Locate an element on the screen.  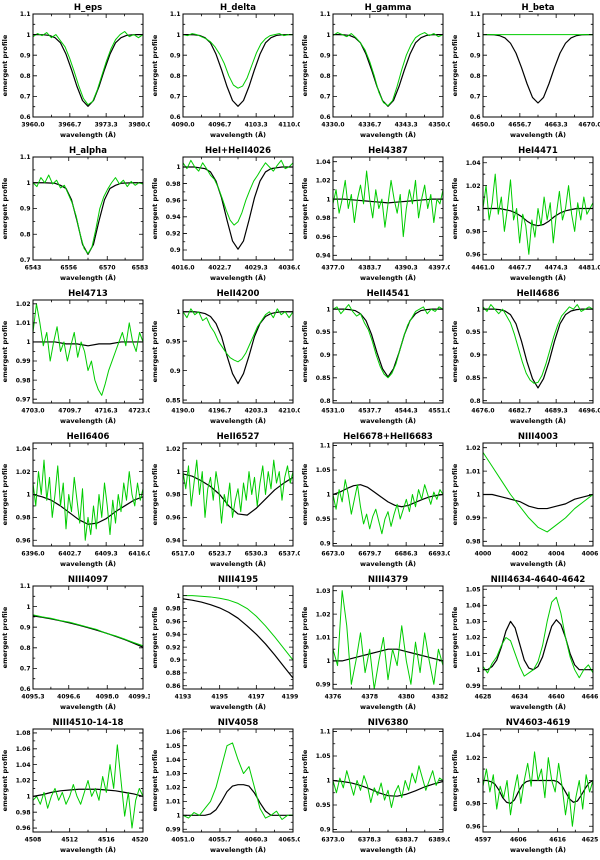
x-tick-label: 4099.3 is located at coordinates (139, 697).